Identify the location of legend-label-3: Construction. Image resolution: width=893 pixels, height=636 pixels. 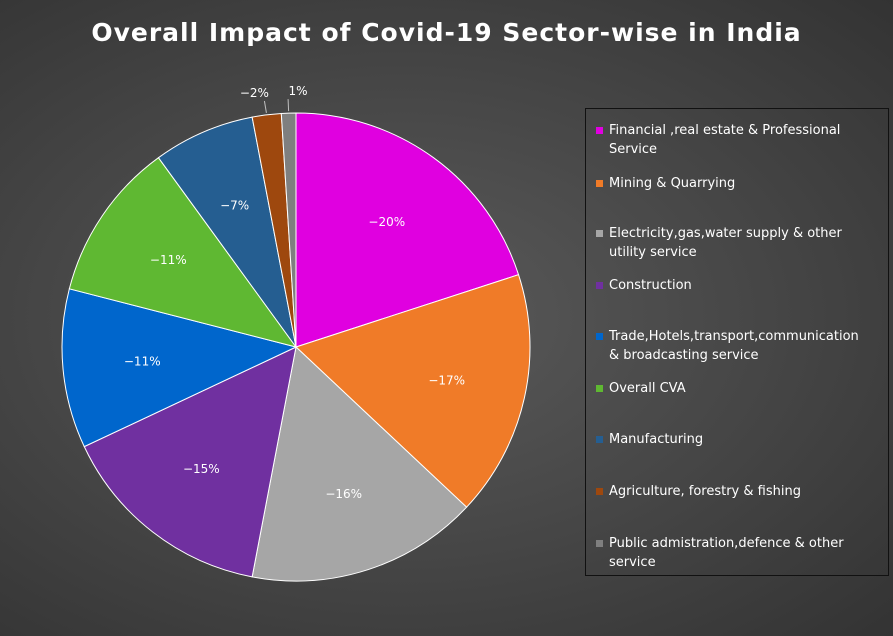
(650, 285).